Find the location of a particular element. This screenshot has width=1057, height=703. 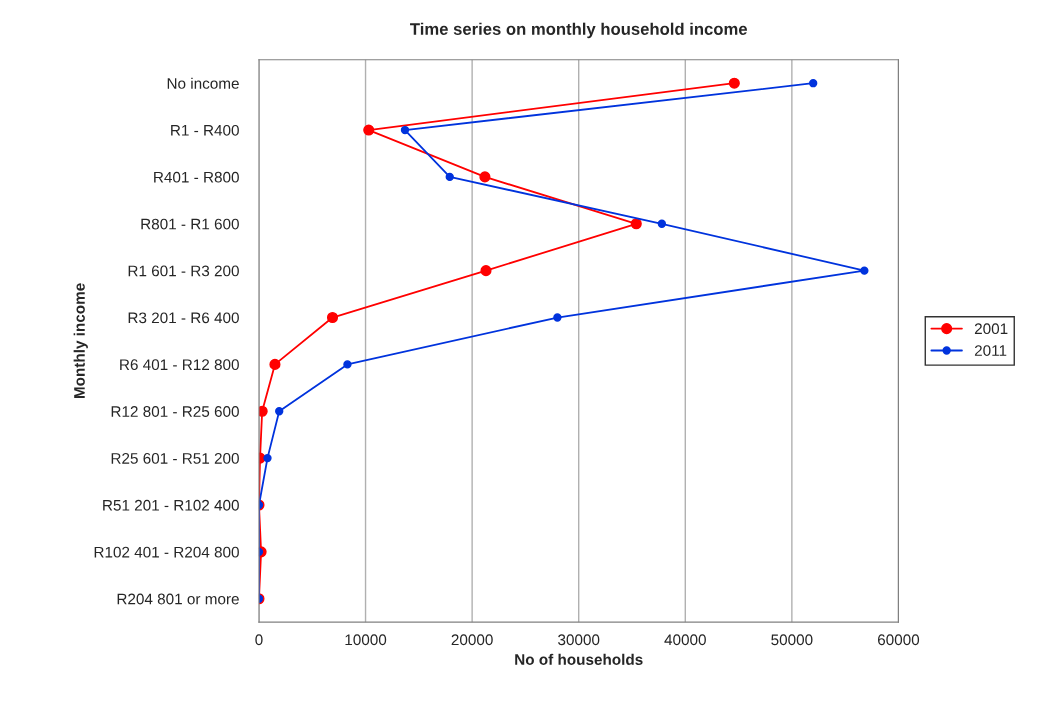

y-axis-title: Monthly income is located at coordinates (80, 341).